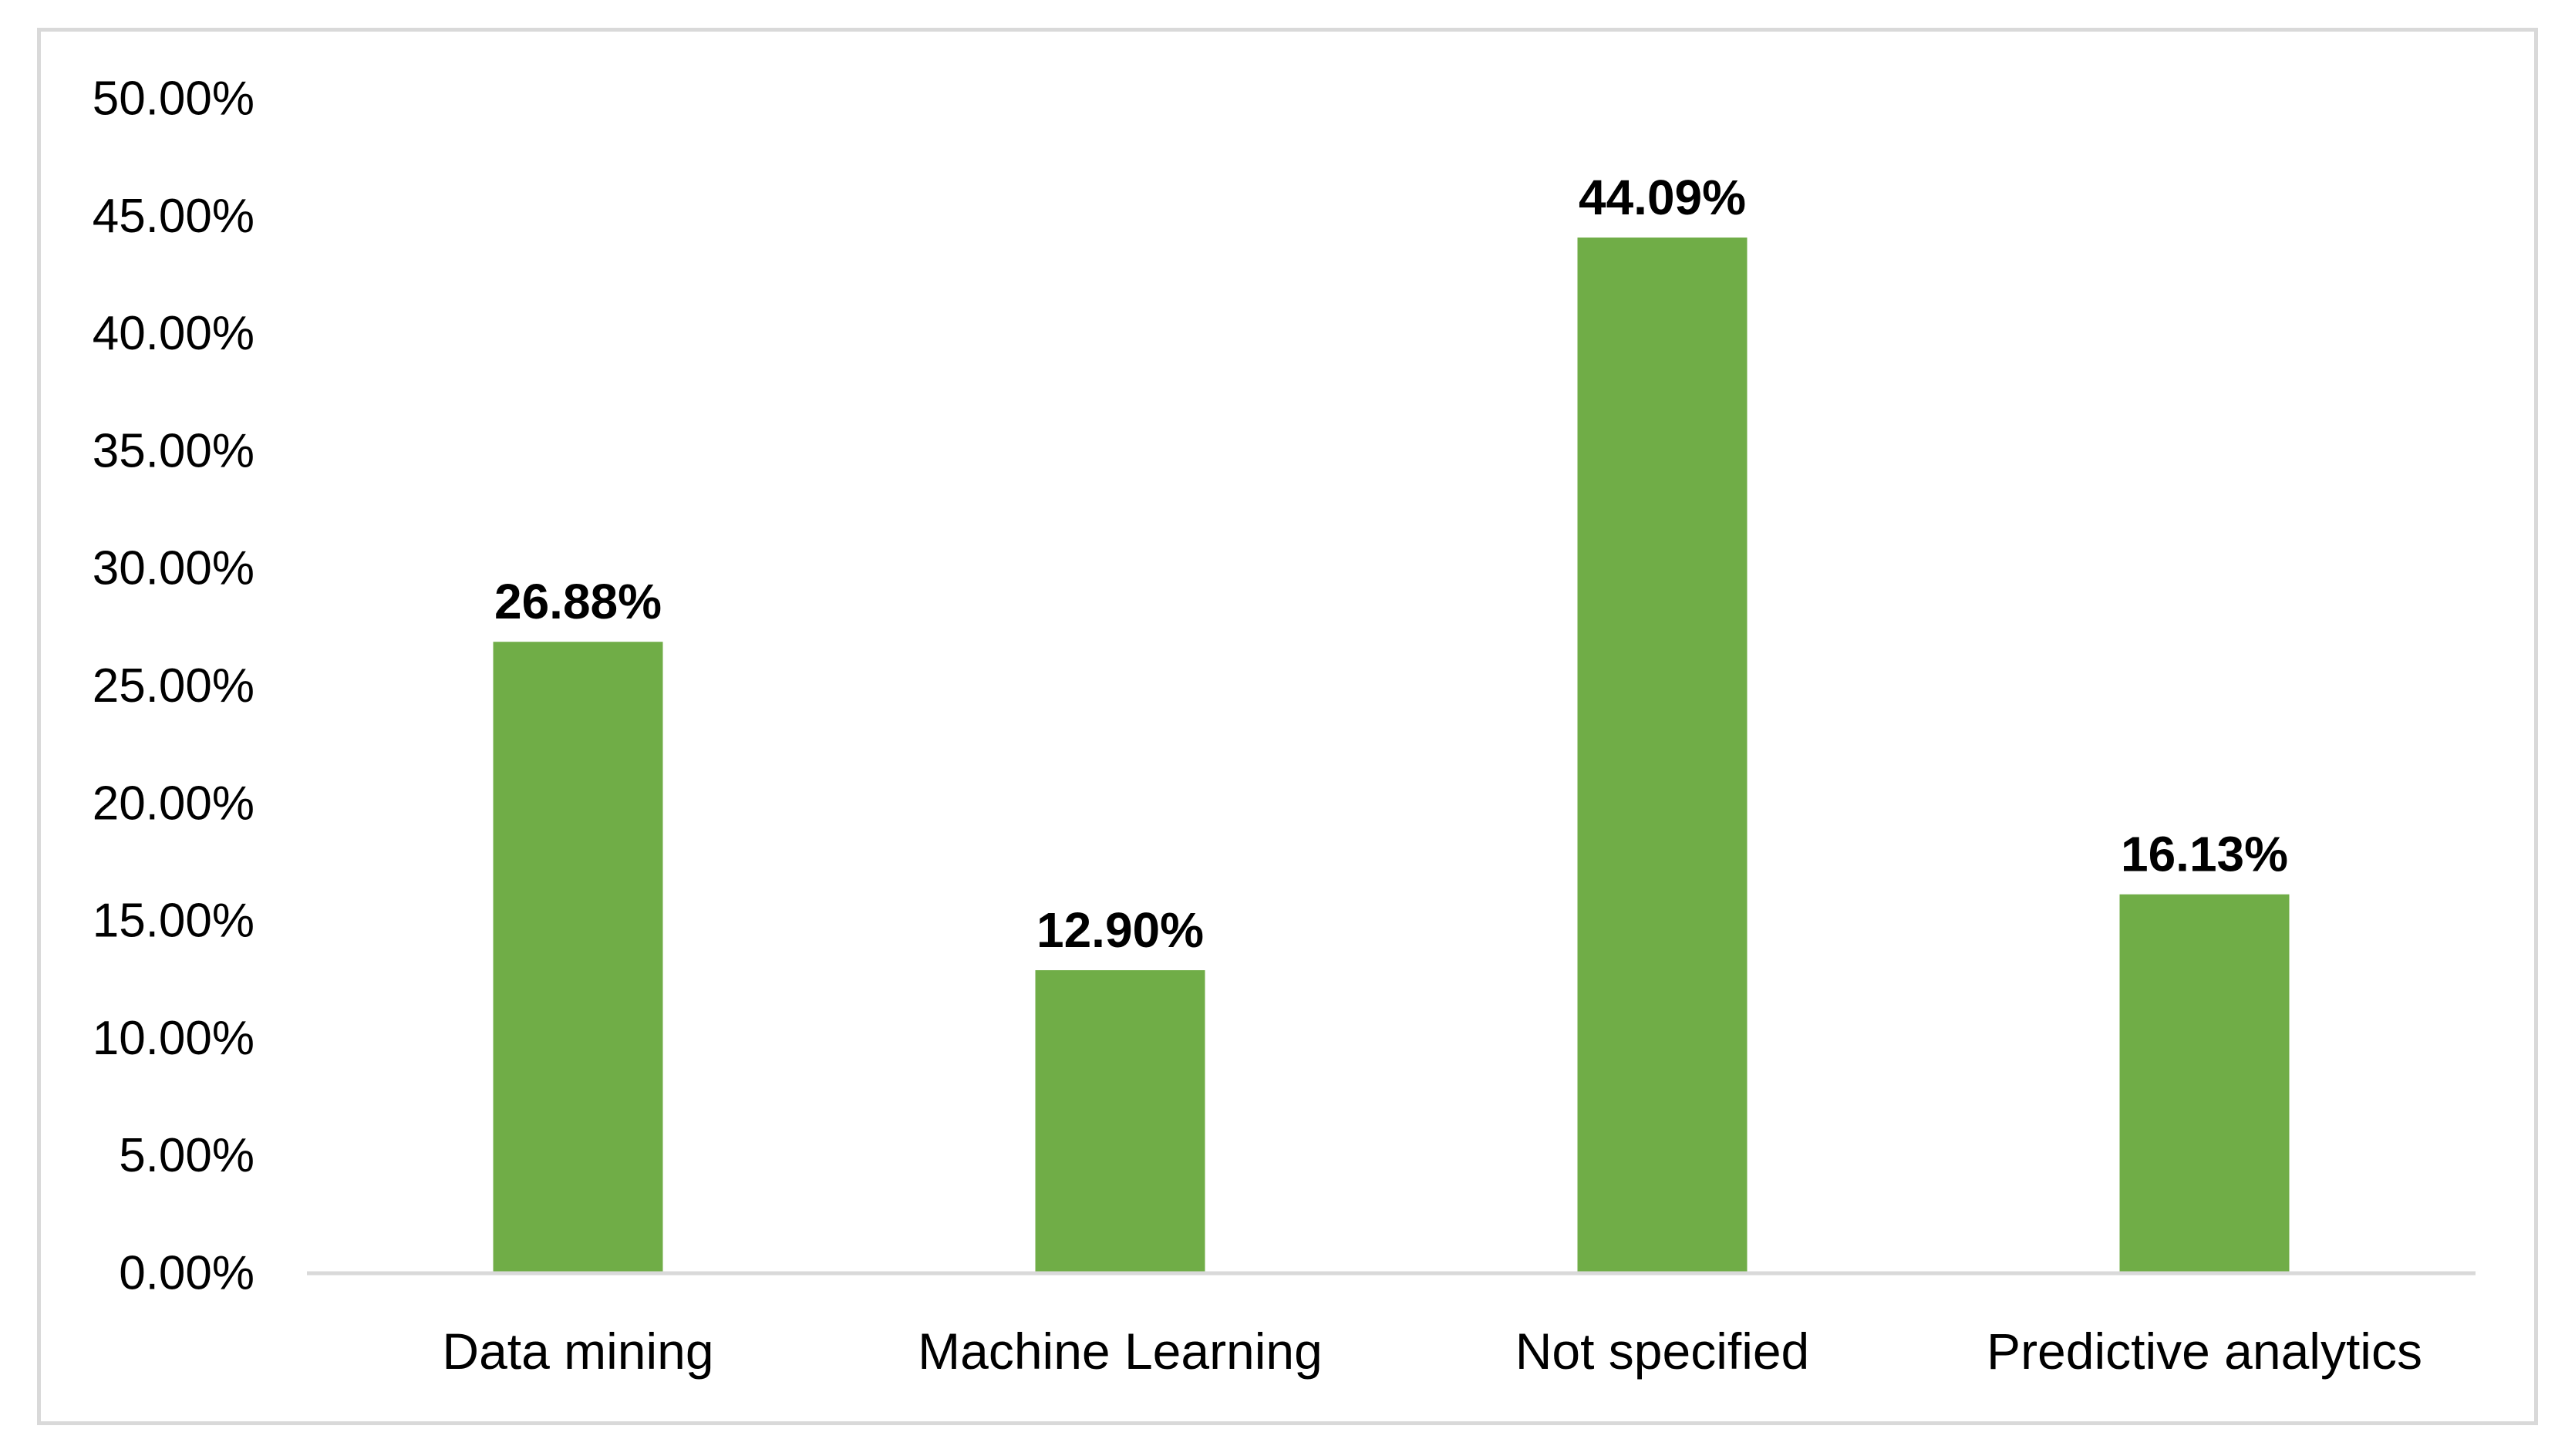  I want to click on category-label: Data mining, so click(577, 1352).